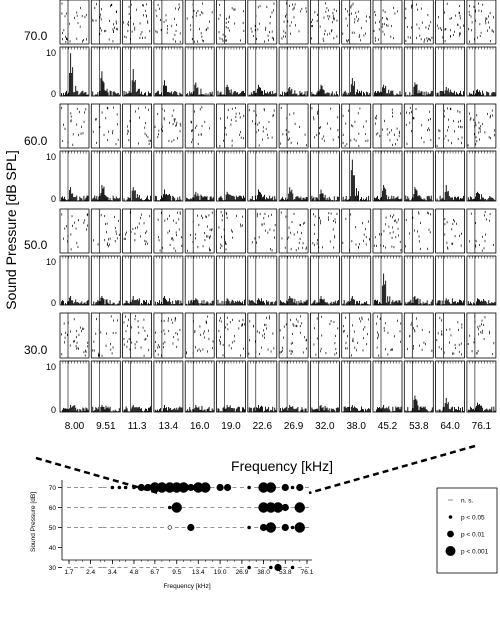 The width and height of the screenshot is (500, 621). What do you see at coordinates (356, 426) in the screenshot?
I see `frequency-label: 38.0` at bounding box center [356, 426].